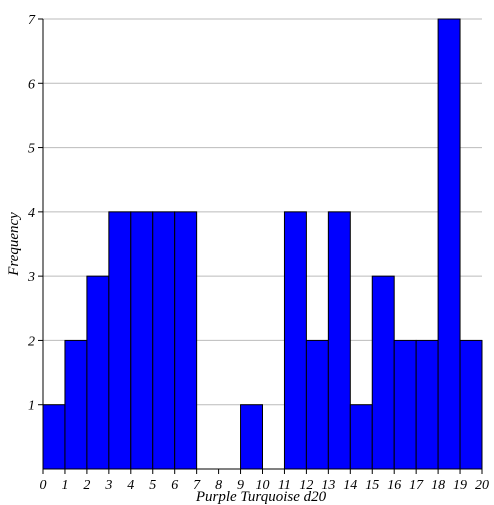 This screenshot has height=505, width=494. I want to click on x-tick-label: 17, so click(416, 485).